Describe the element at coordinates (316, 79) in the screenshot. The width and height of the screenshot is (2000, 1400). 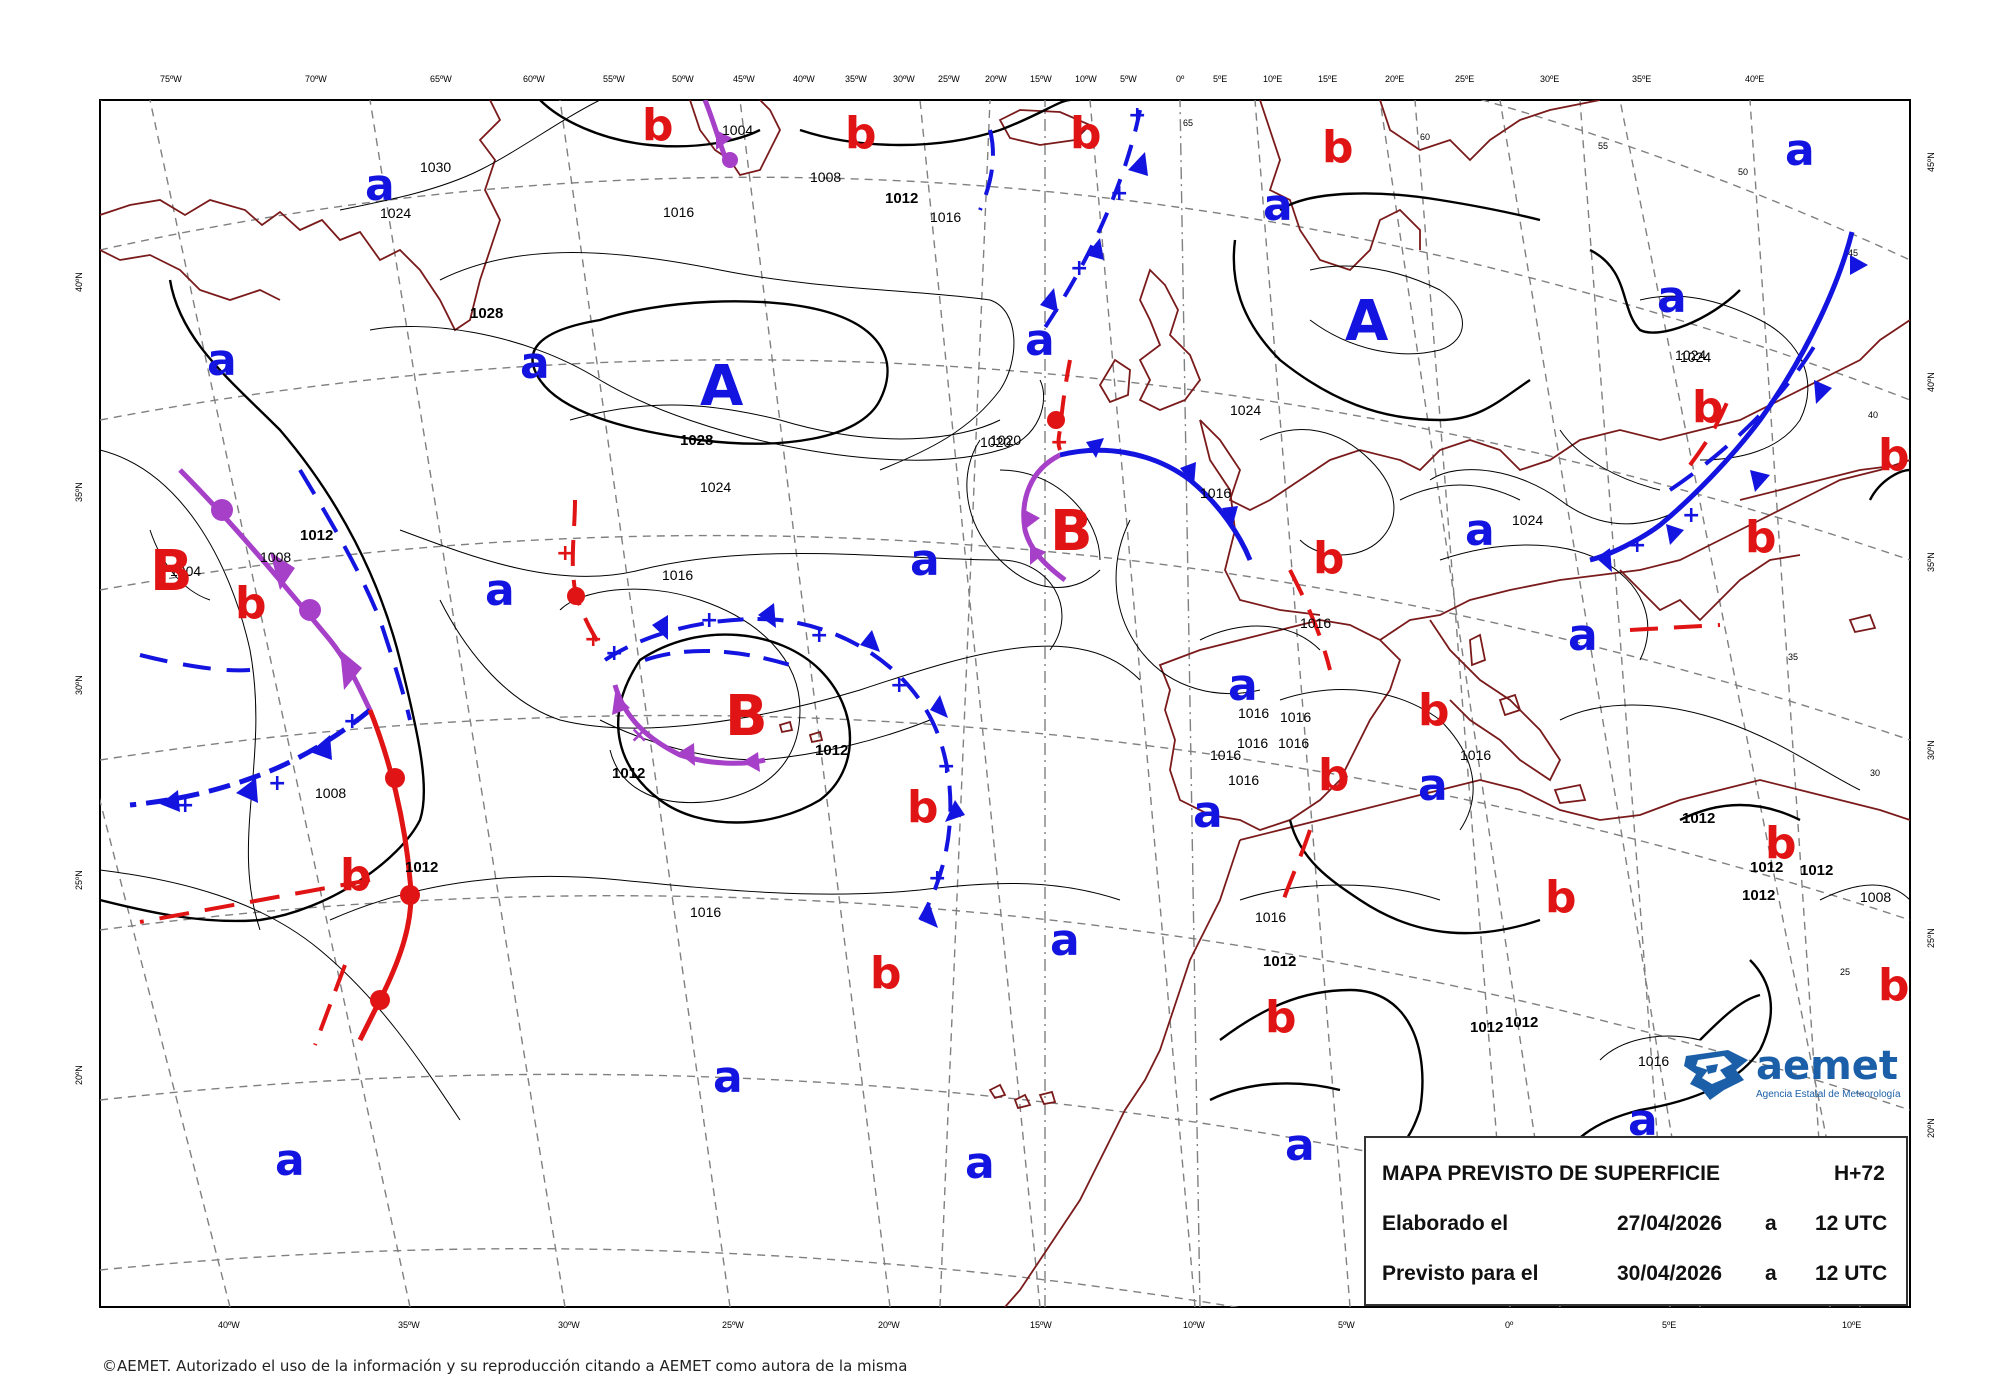
I see `lon-label: 70ºW` at that location.